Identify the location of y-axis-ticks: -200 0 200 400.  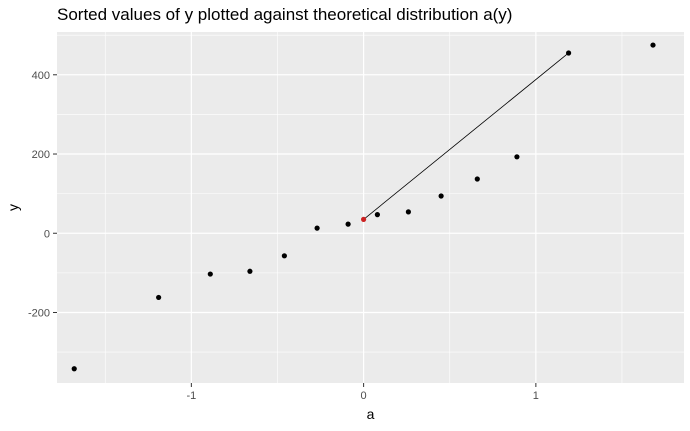
(42, 194).